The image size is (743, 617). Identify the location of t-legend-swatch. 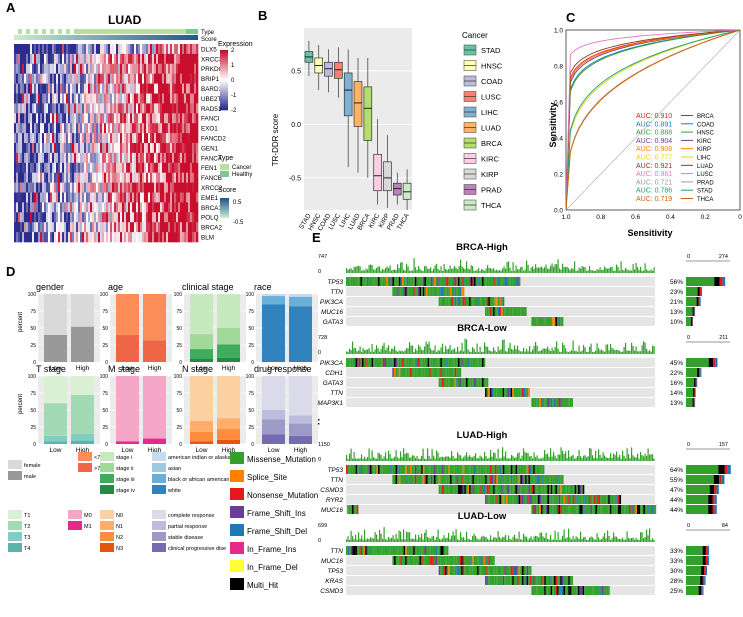
(15, 525).